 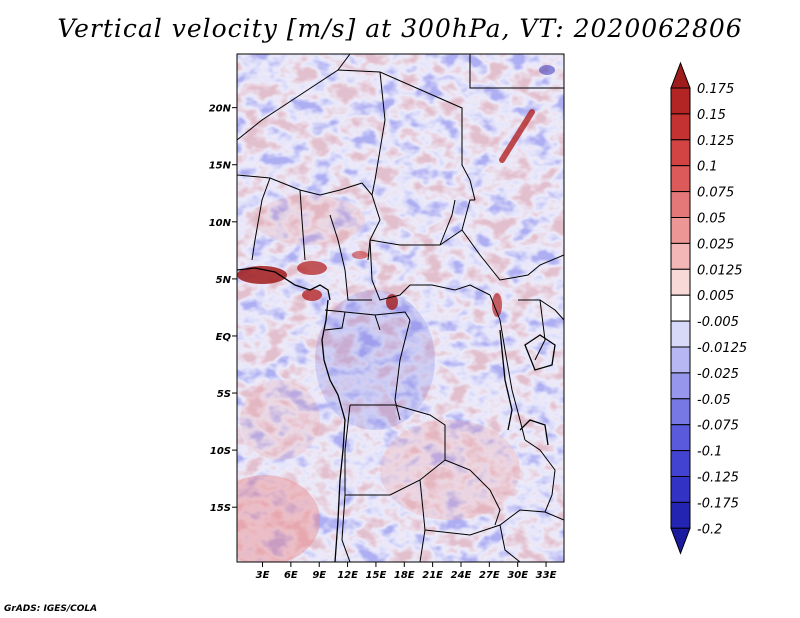 I want to click on grads-credit: GrADS: IGES/COLA, so click(x=51, y=609).